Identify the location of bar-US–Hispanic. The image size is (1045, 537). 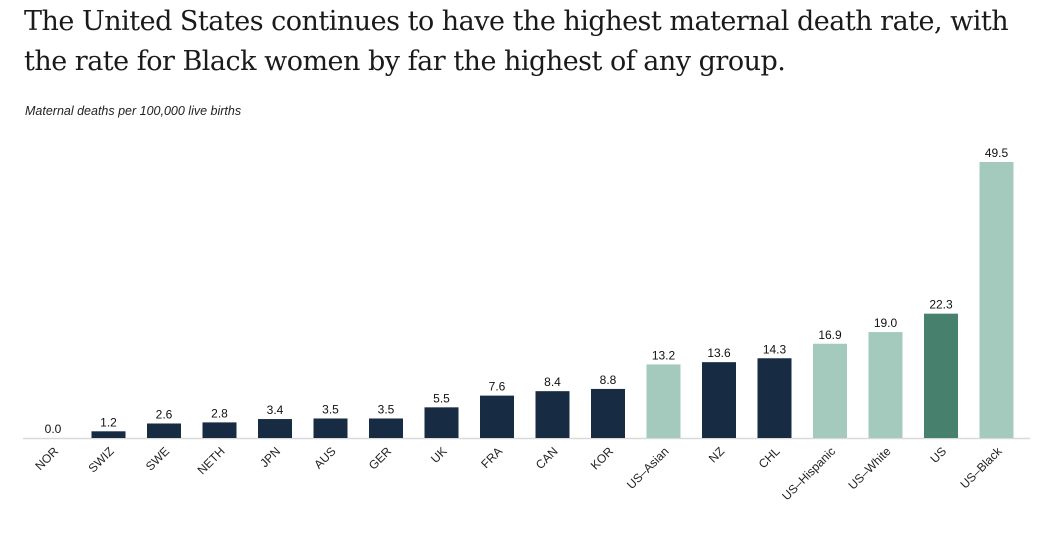
(830, 390).